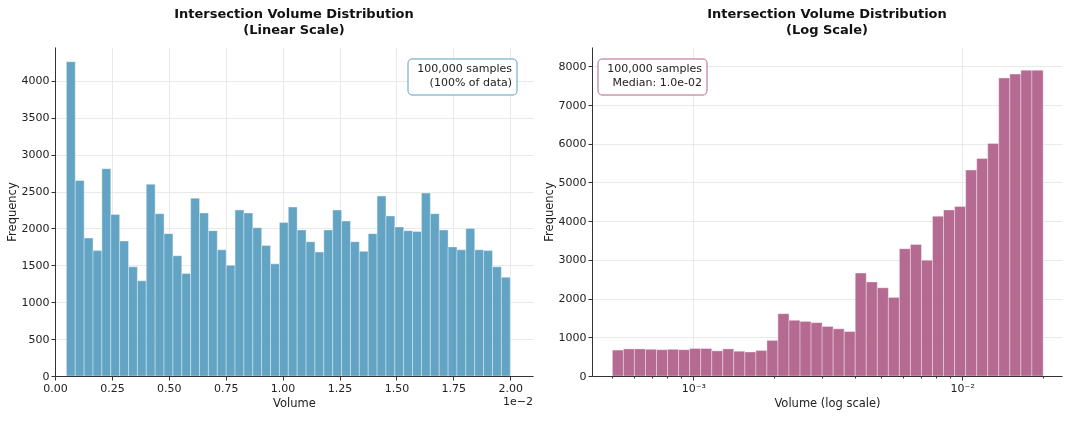 The width and height of the screenshot is (1071, 425). Describe the element at coordinates (340, 388) in the screenshot. I see `x-tick-label: 1.25` at that location.